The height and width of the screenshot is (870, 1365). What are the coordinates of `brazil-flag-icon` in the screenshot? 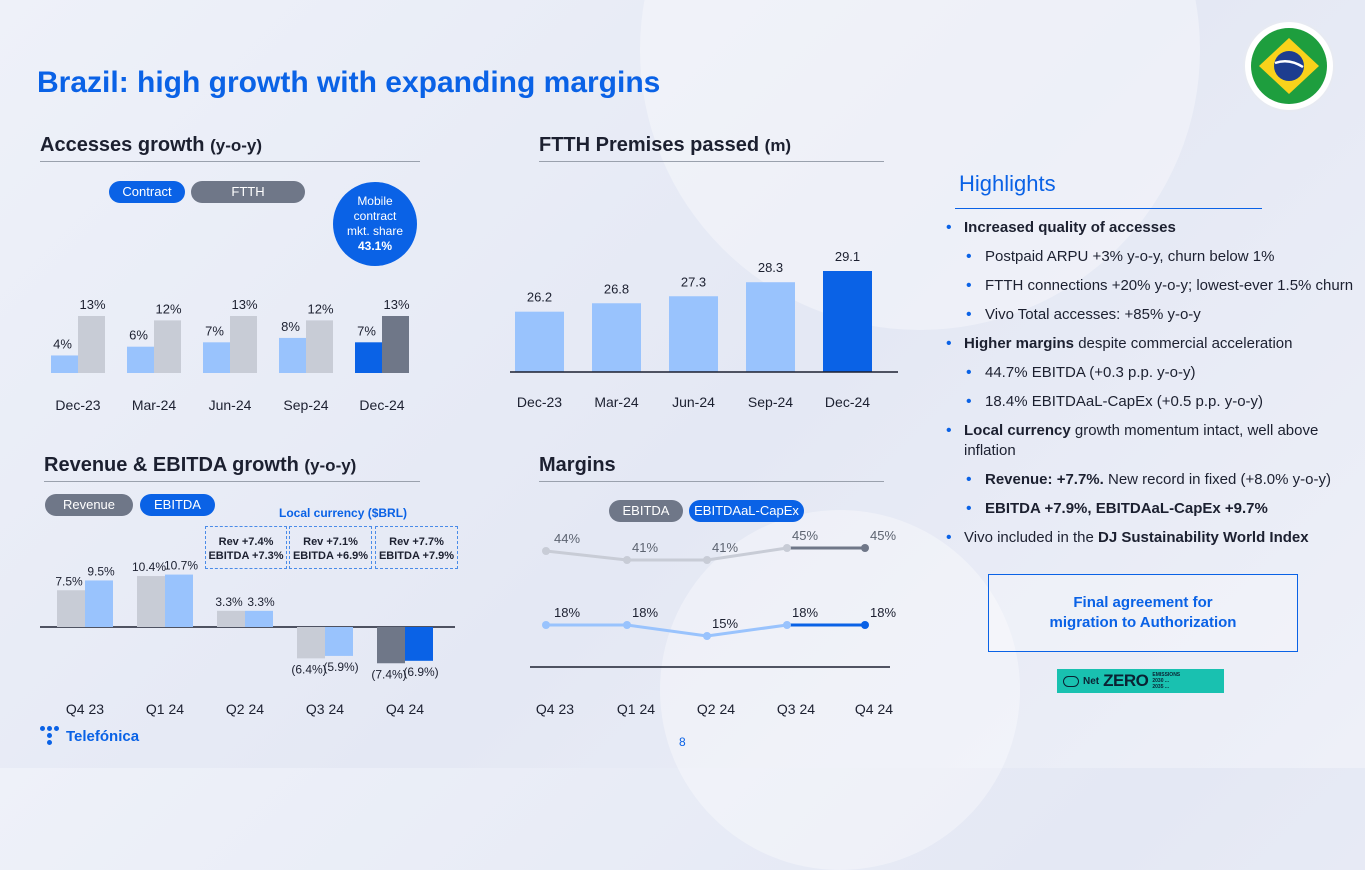 It's located at (1289, 66).